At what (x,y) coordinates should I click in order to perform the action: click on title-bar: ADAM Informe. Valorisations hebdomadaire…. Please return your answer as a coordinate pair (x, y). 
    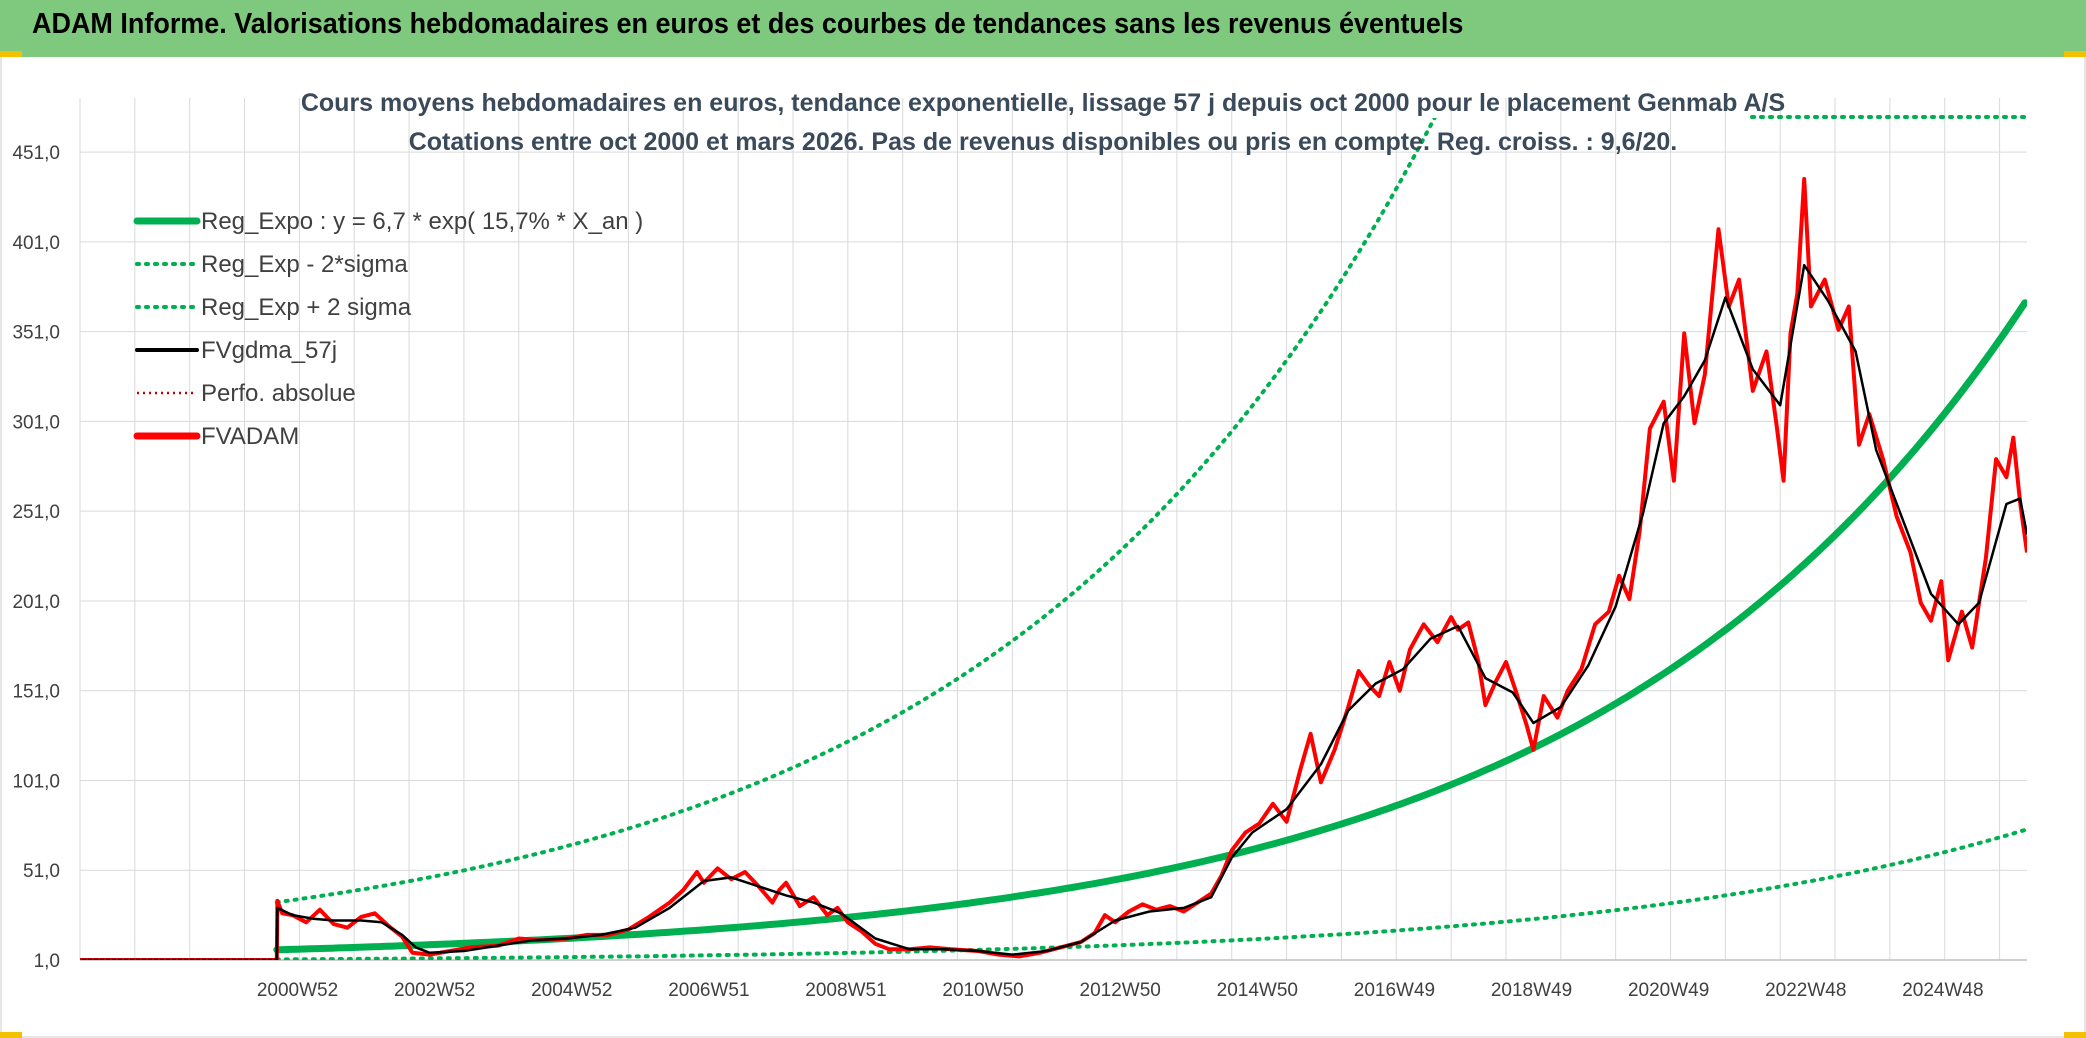
    Looking at the image, I should click on (1043, 28).